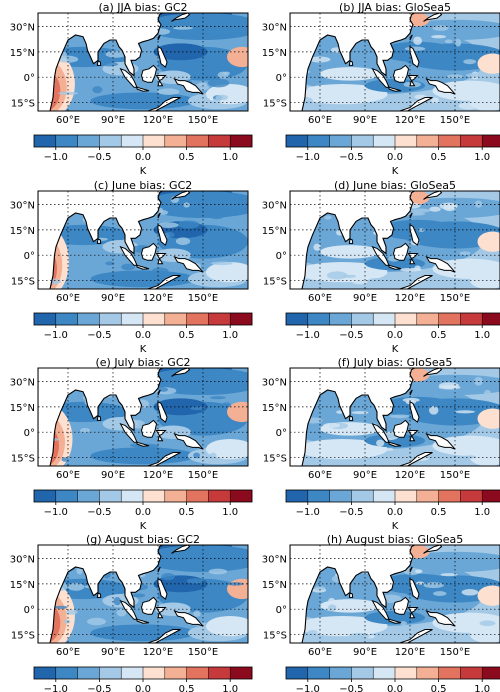 This screenshot has width=500, height=692. What do you see at coordinates (143, 539) in the screenshot?
I see `panel-title: (g) August bias: GC2` at bounding box center [143, 539].